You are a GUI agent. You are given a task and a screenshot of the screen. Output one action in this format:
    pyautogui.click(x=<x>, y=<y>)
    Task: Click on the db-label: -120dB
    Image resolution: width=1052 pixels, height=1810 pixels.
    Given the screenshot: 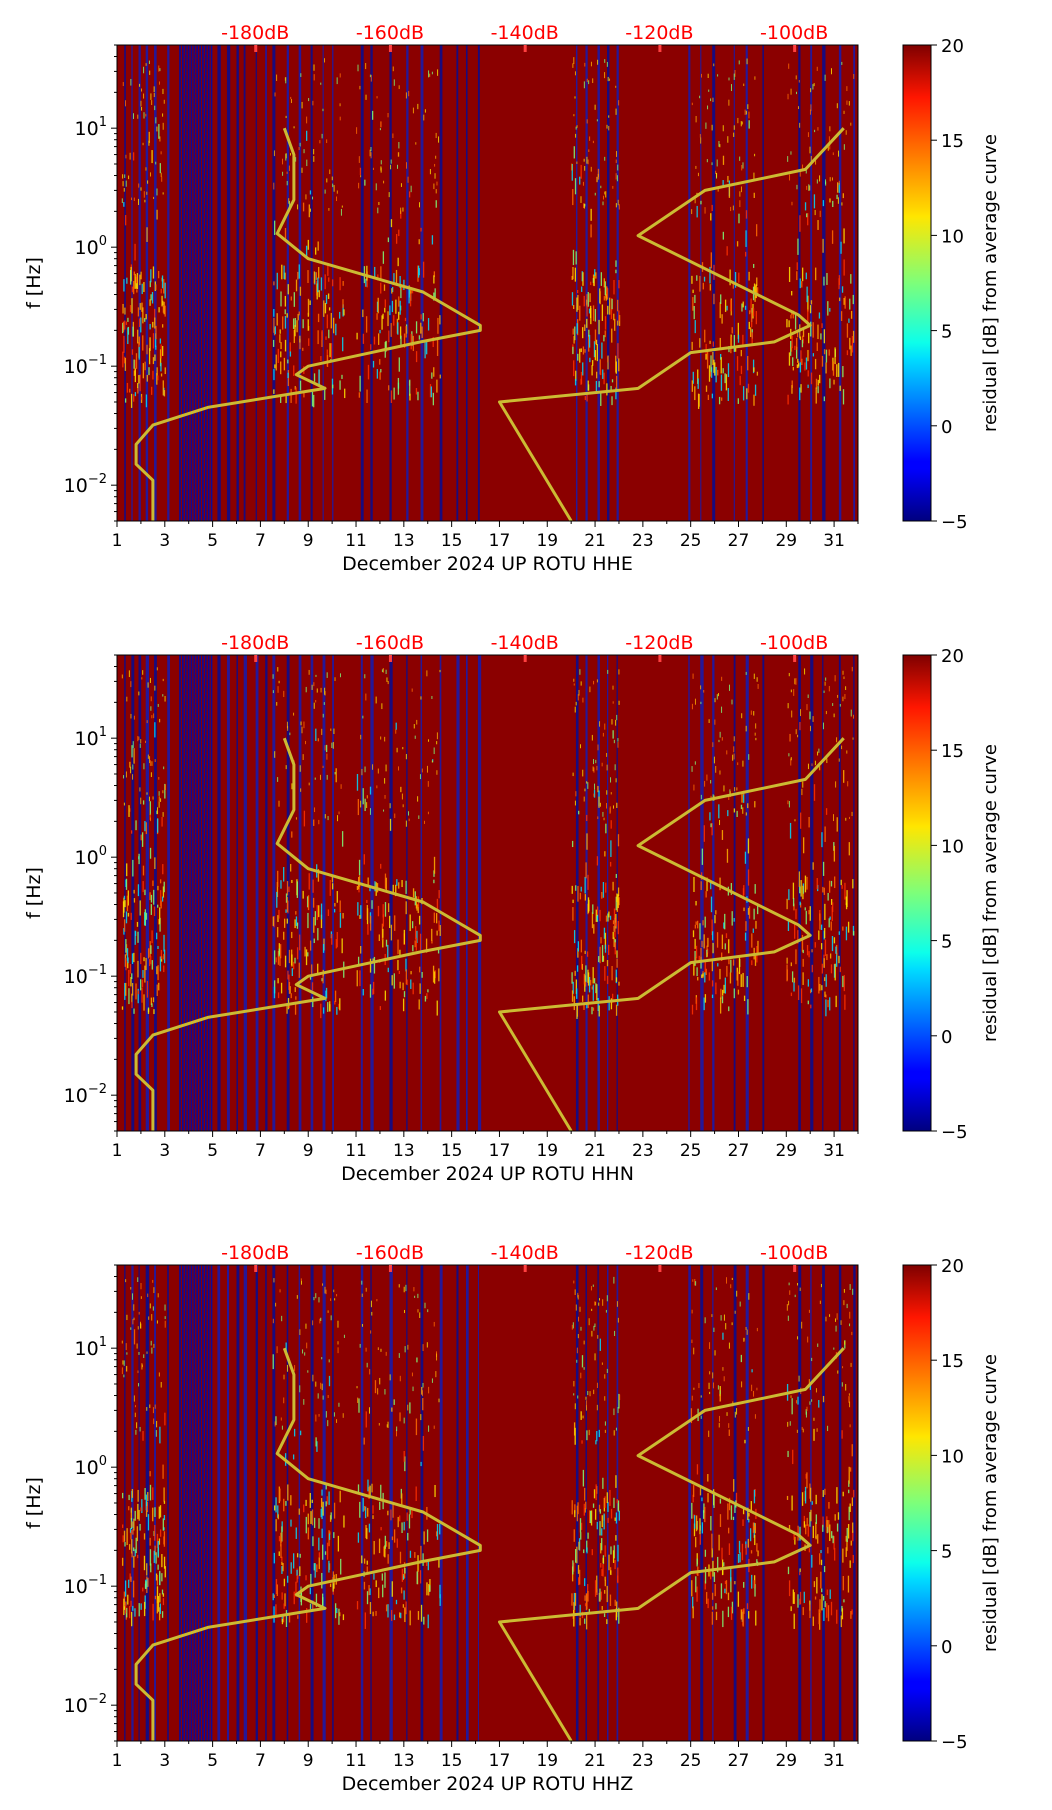 What is the action you would take?
    pyautogui.click(x=659, y=1253)
    